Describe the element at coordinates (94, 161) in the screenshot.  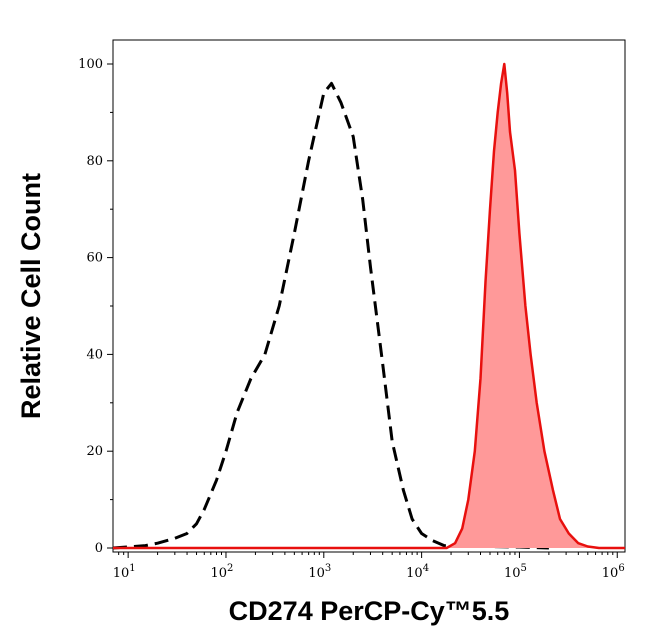
I see `y-tick-label: 80` at that location.